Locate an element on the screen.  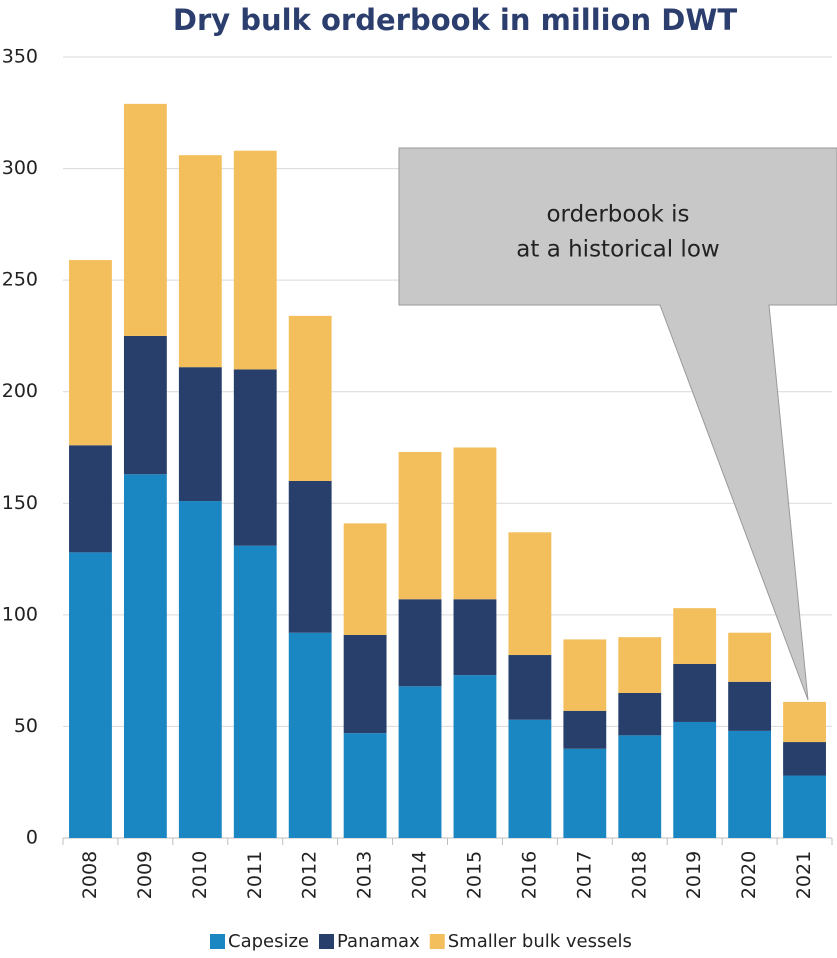
y-tick-label: 0 is located at coordinates (32, 838).